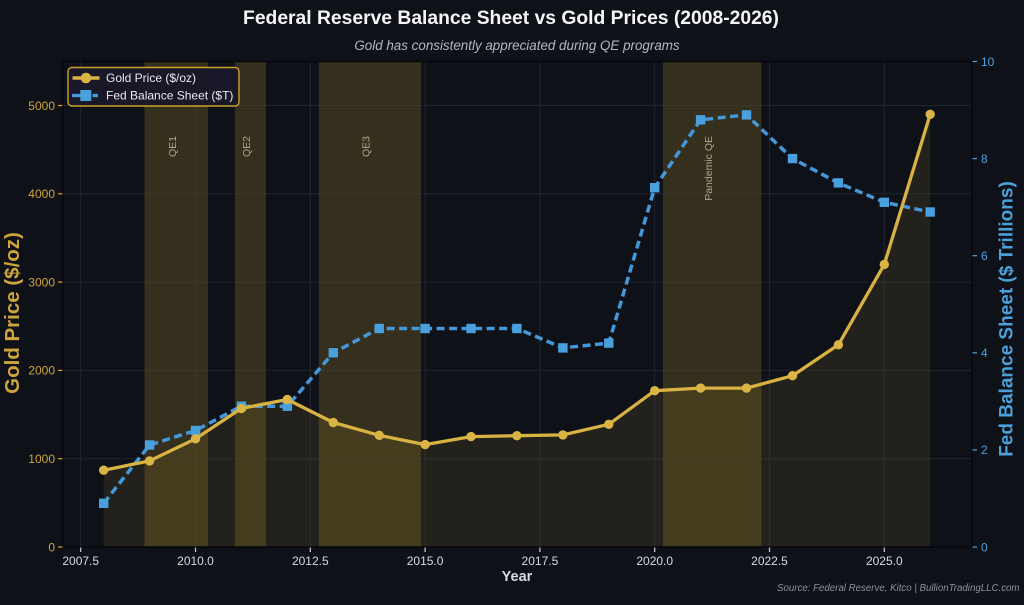  What do you see at coordinates (654, 561) in the screenshot?
I see `svg-text: 2020.0` at bounding box center [654, 561].